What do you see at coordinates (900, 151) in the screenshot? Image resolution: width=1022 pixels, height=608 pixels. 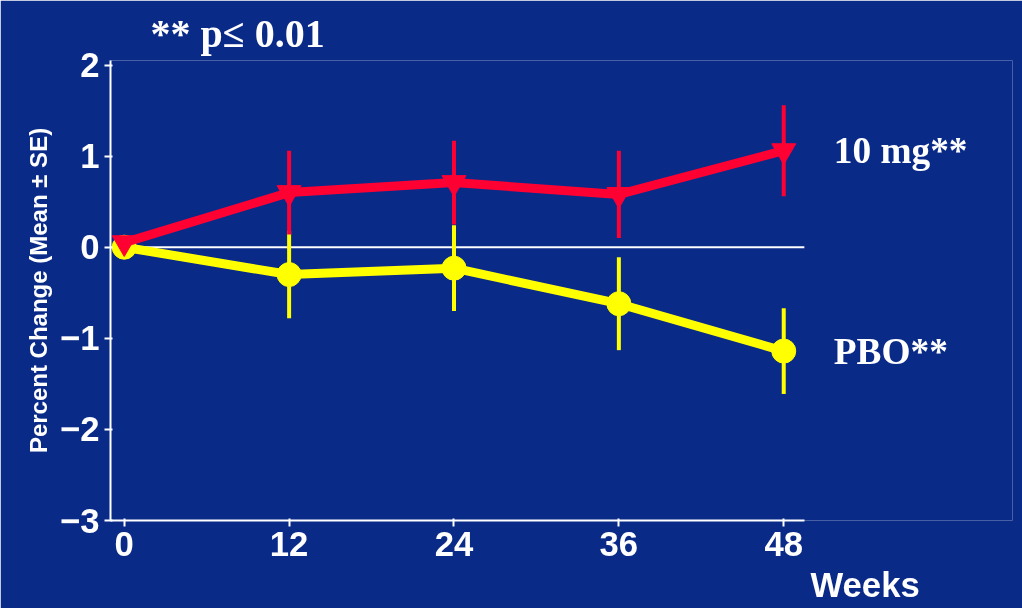 I see `series-label: 10 mg**` at bounding box center [900, 151].